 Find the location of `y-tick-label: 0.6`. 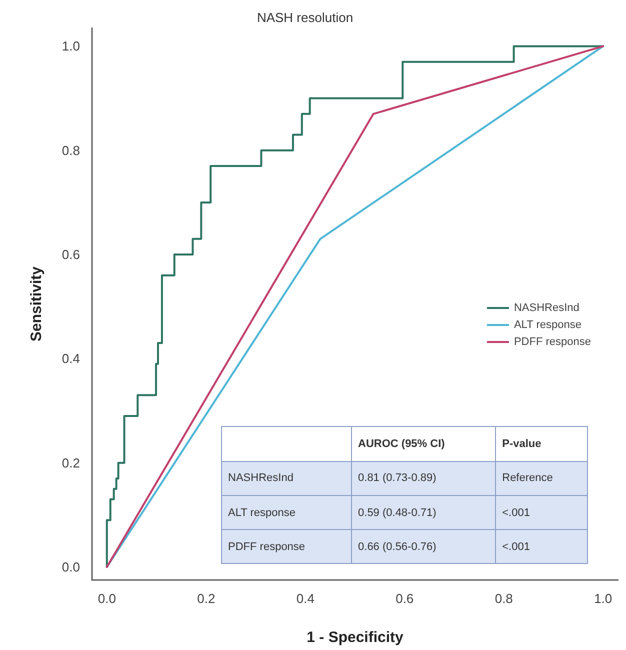

y-tick-label: 0.6 is located at coordinates (71, 254).